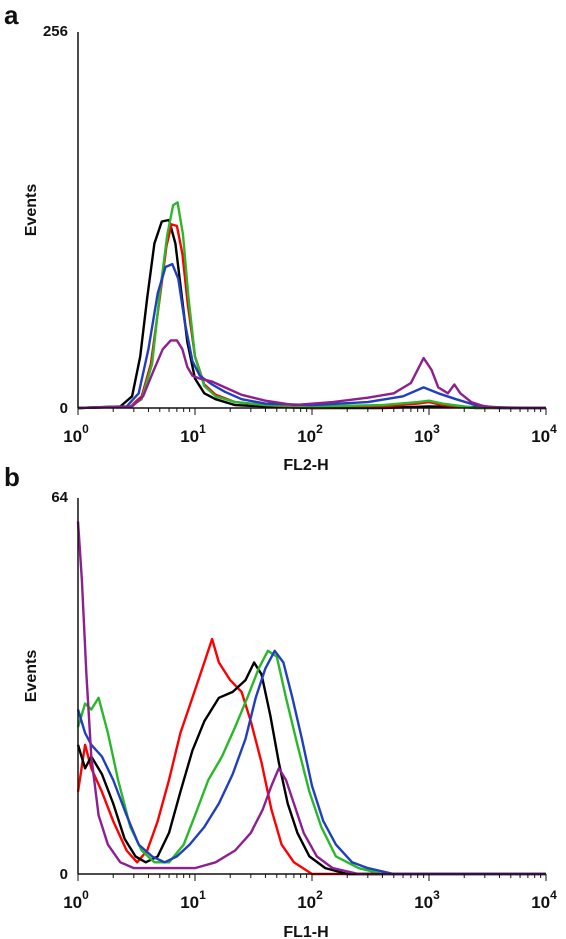  I want to click on x-axis-label: FL2-H, so click(305, 465).